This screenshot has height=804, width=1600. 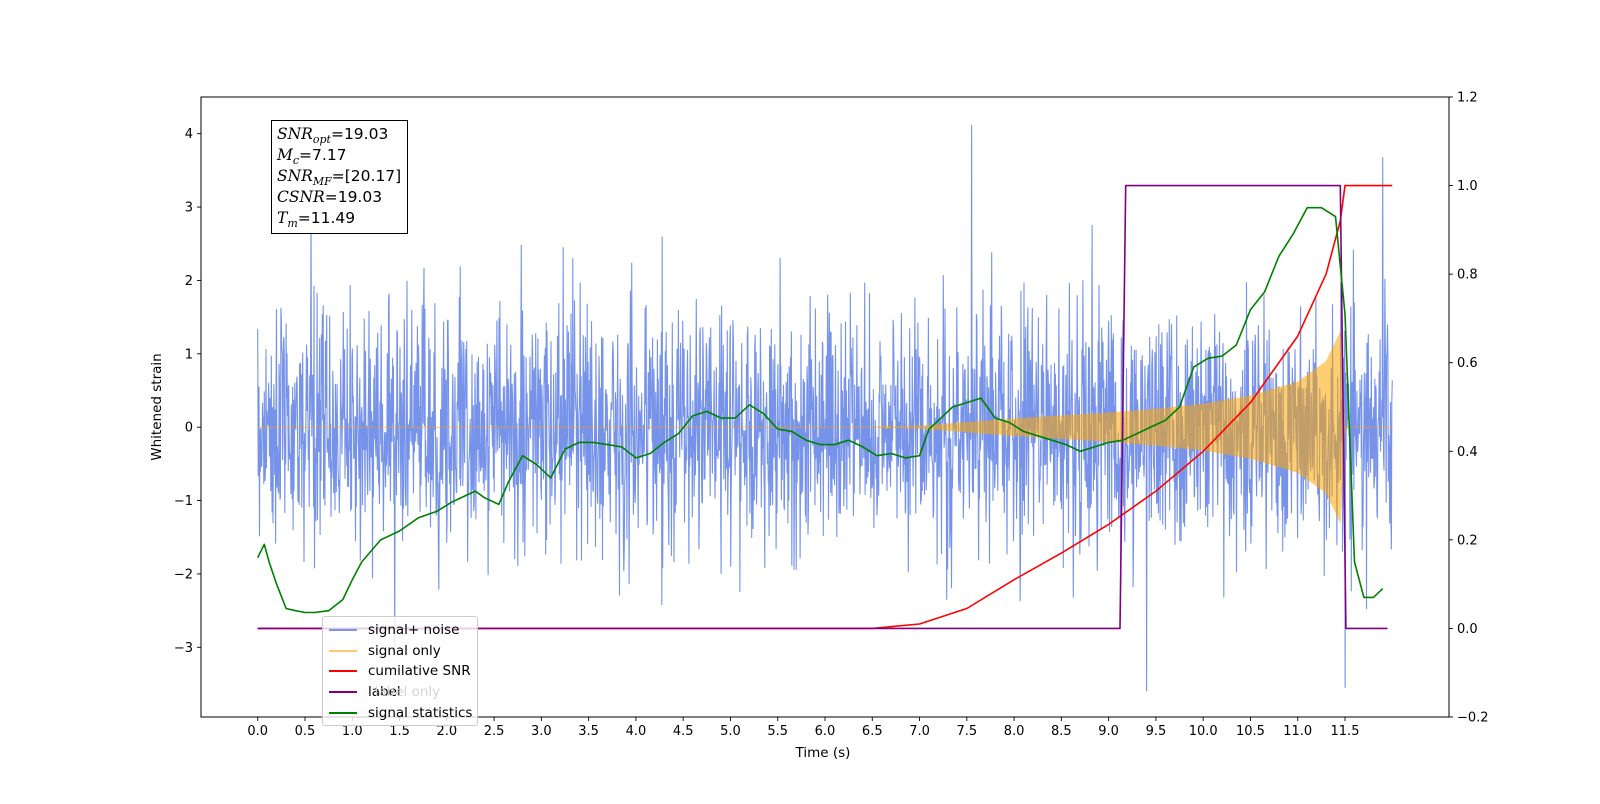 What do you see at coordinates (541, 731) in the screenshot?
I see `x-tick-label: 3.0` at bounding box center [541, 731].